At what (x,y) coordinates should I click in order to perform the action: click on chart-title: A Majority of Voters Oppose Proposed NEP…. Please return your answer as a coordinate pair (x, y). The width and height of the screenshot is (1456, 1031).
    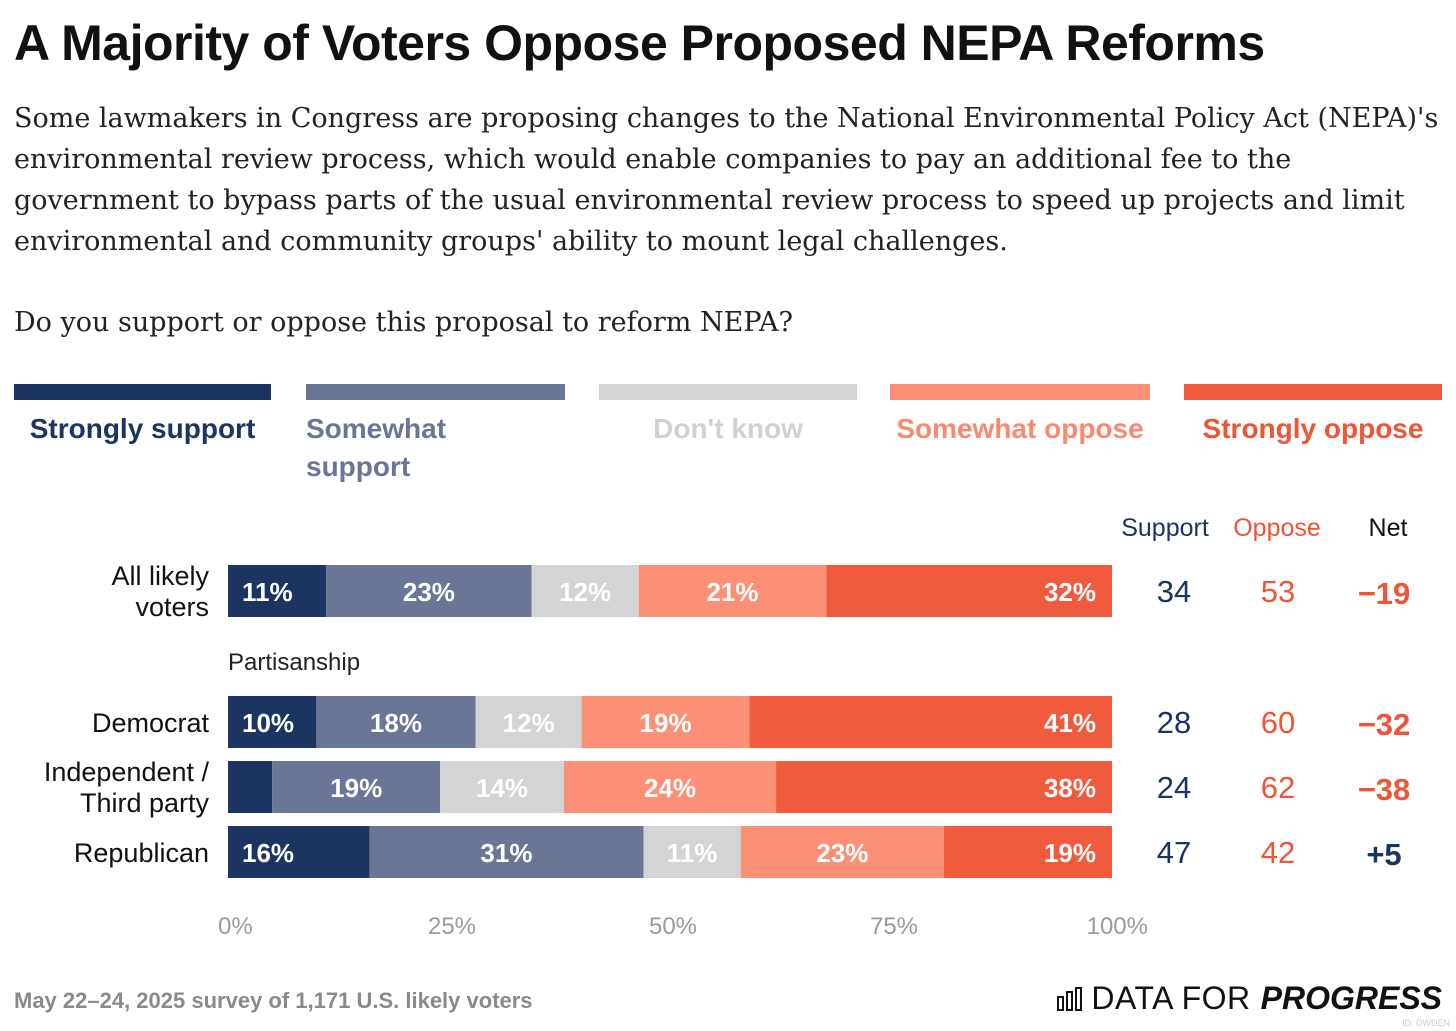
    Looking at the image, I should click on (639, 43).